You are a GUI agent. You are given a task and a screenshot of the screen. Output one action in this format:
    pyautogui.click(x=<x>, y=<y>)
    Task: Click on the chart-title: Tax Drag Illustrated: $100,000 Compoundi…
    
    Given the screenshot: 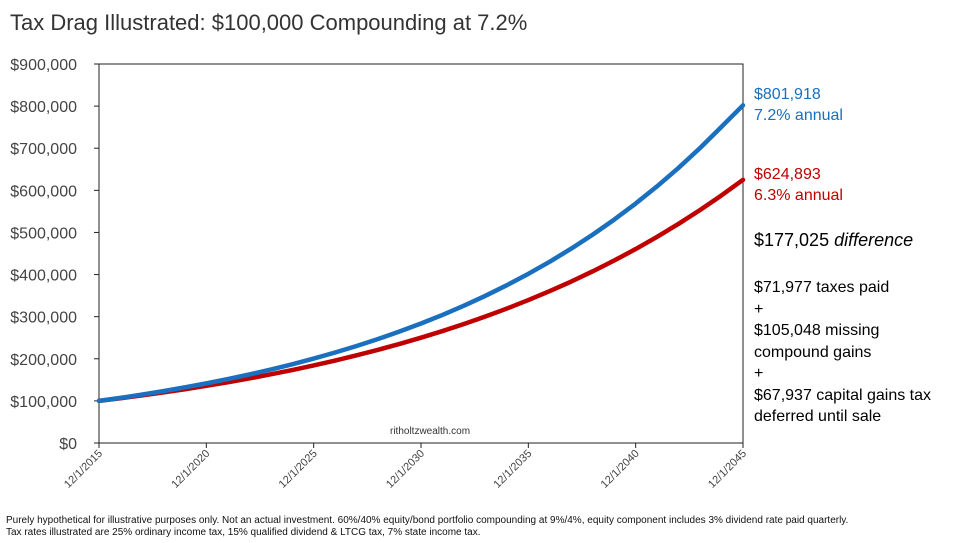 What is the action you would take?
    pyautogui.click(x=269, y=22)
    